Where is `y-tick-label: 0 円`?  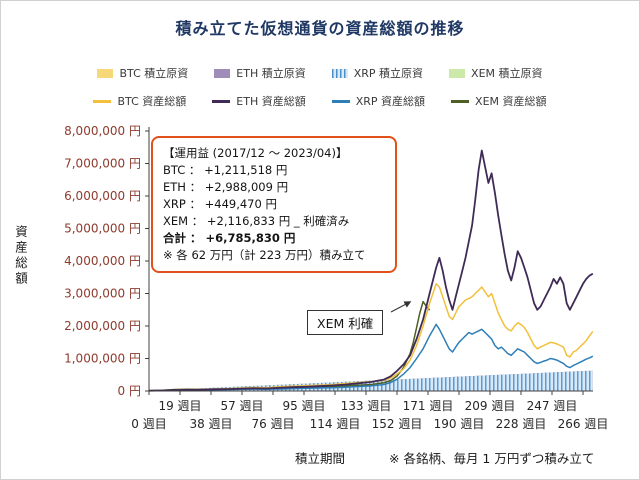 y-tick-label: 0 円 is located at coordinates (129, 391).